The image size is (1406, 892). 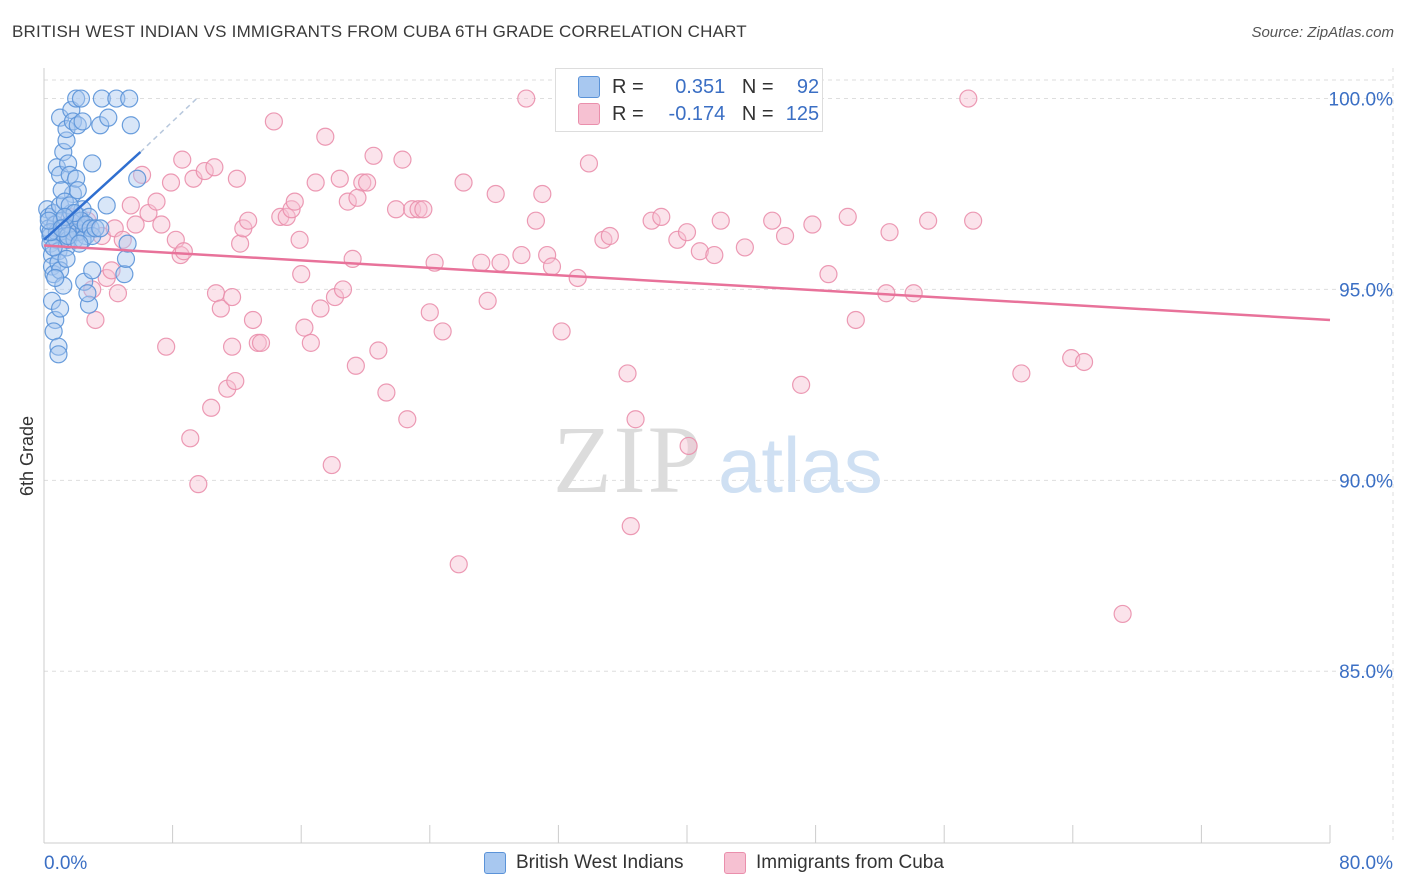 I want to click on watermark-zip: ZIP, so click(x=628, y=459).